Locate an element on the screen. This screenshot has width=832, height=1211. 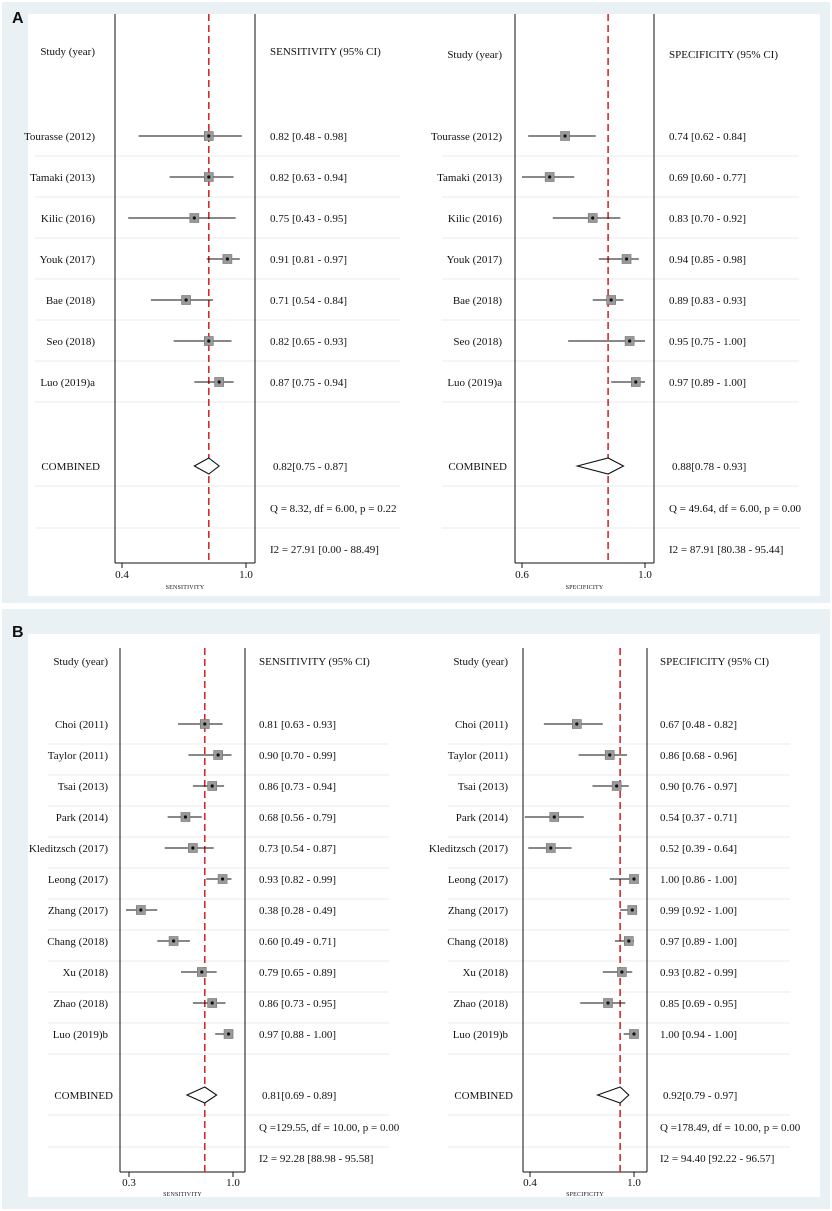
b-spec-combined-diamond is located at coordinates (612, 1095).